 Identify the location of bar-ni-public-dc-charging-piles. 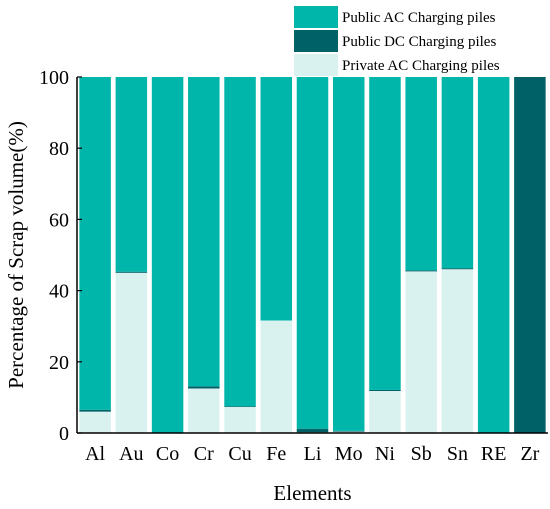
(385, 390).